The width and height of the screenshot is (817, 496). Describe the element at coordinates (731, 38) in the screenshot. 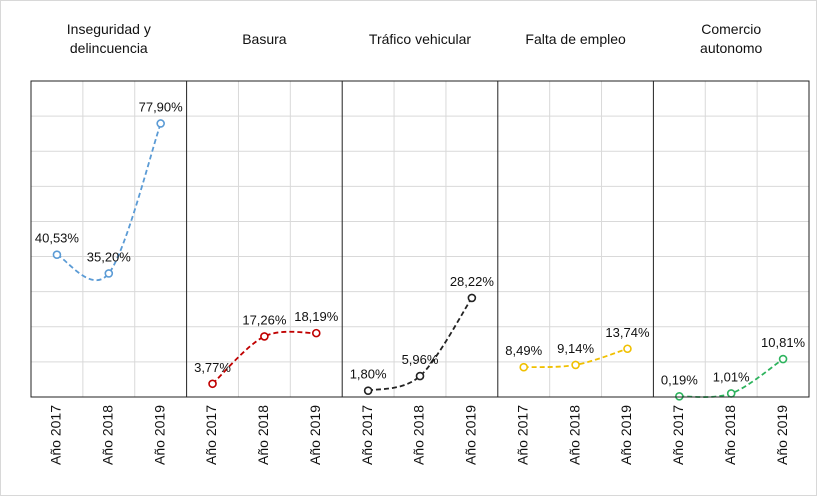

I see `panel-title: Comercio autonomo` at that location.